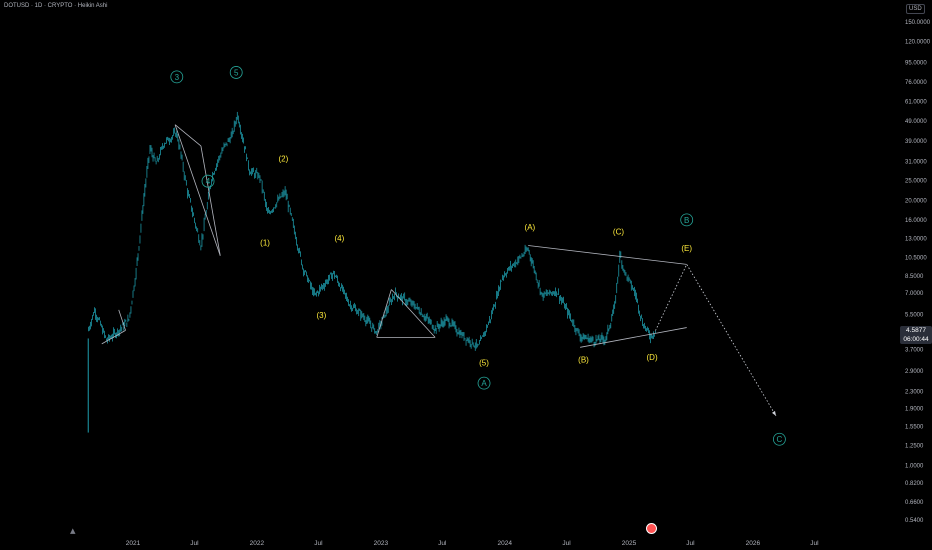  Describe the element at coordinates (914, 351) in the screenshot. I see `y-tick-label: 3.7000` at that location.